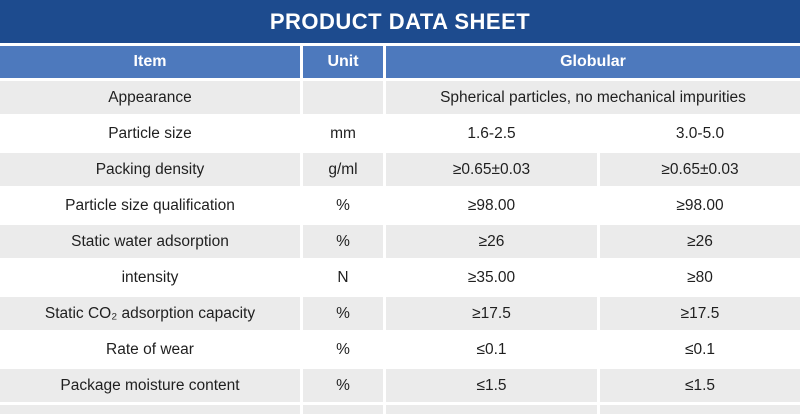 This screenshot has height=414, width=800. I want to click on value-cell-2: ≥26, so click(700, 240).